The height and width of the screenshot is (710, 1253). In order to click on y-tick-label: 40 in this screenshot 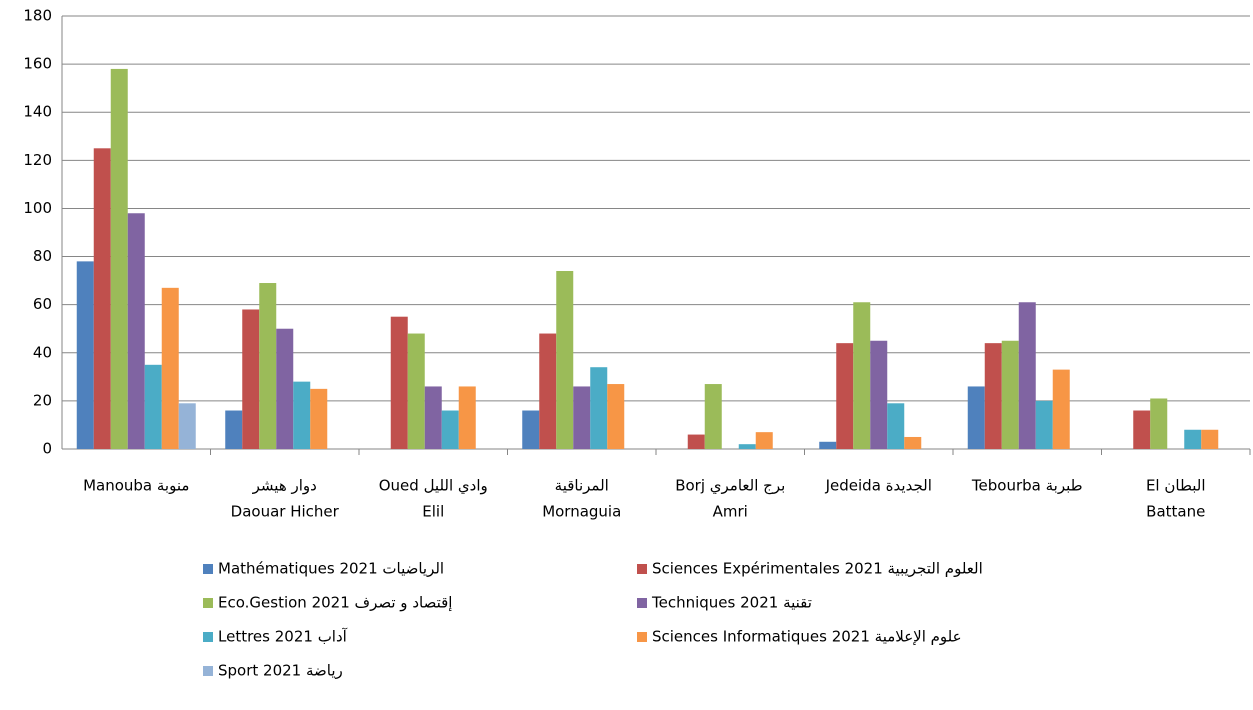, I will do `click(42, 352)`.